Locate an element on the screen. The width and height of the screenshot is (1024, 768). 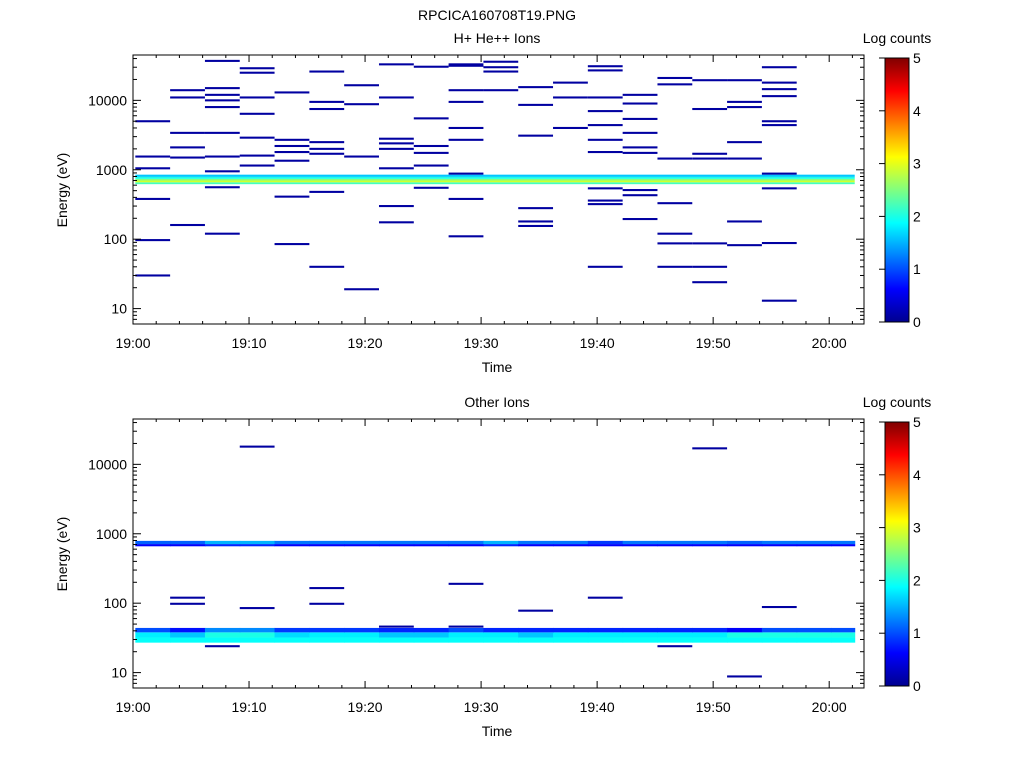
y-tick-label: 100 is located at coordinates (116, 603).